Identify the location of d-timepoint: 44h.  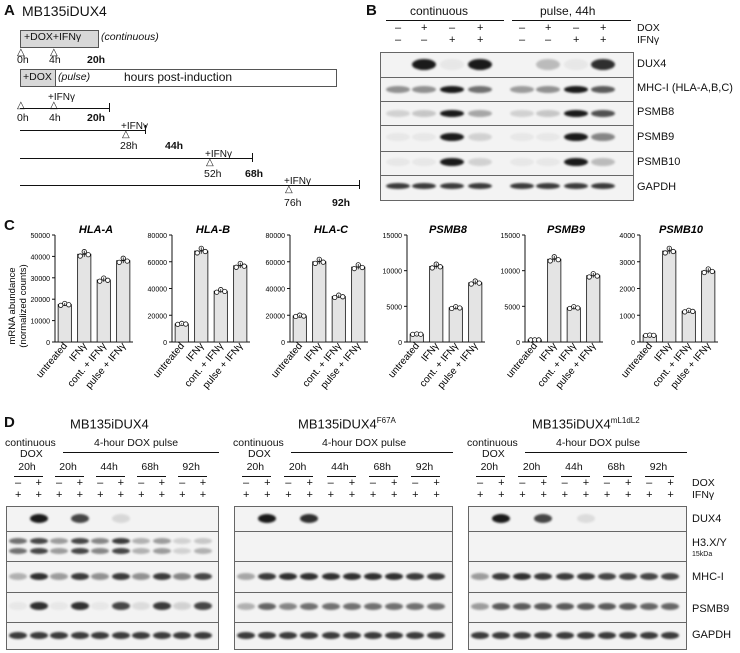
(340, 467).